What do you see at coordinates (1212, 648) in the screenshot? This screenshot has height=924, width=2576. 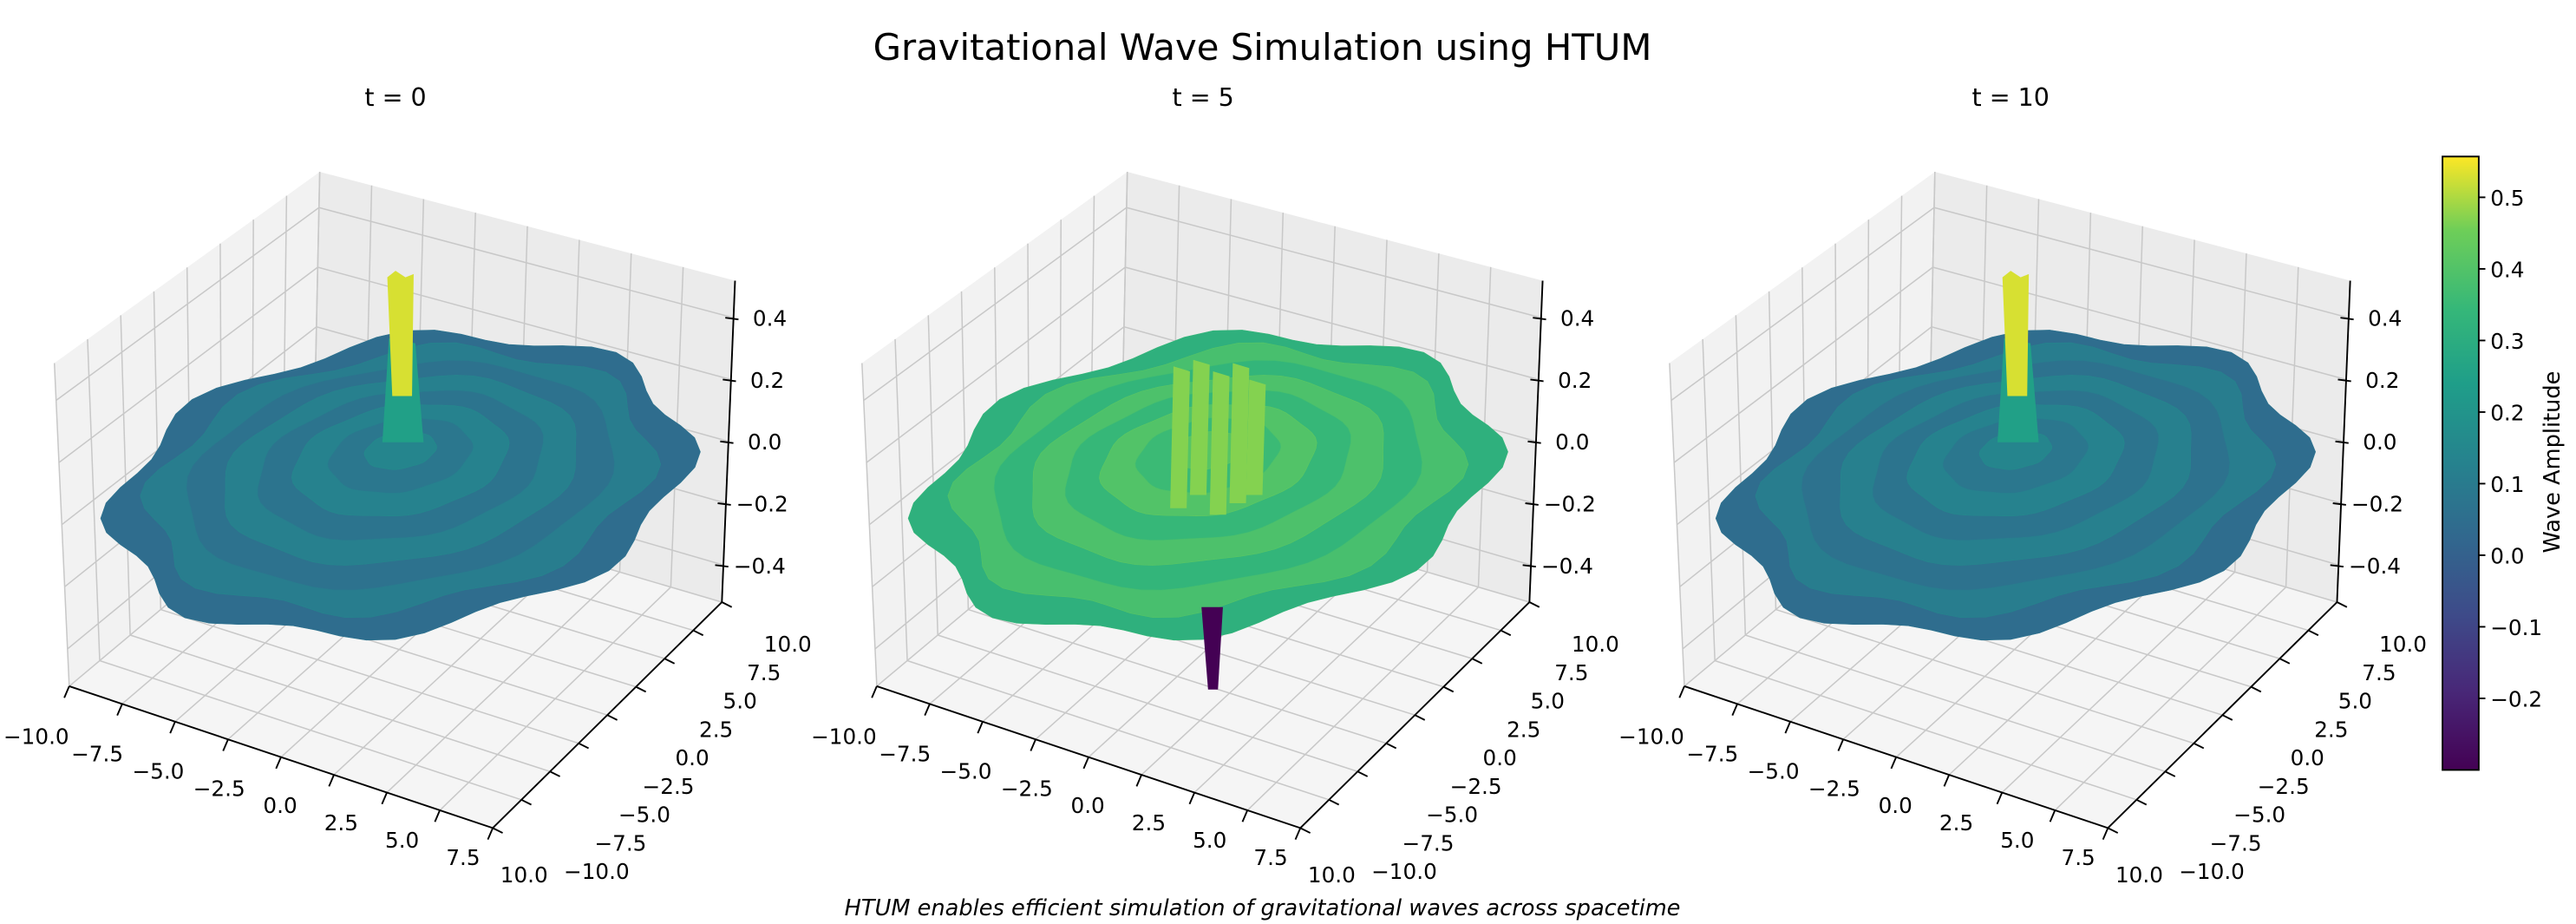 I see `surface-trough` at bounding box center [1212, 648].